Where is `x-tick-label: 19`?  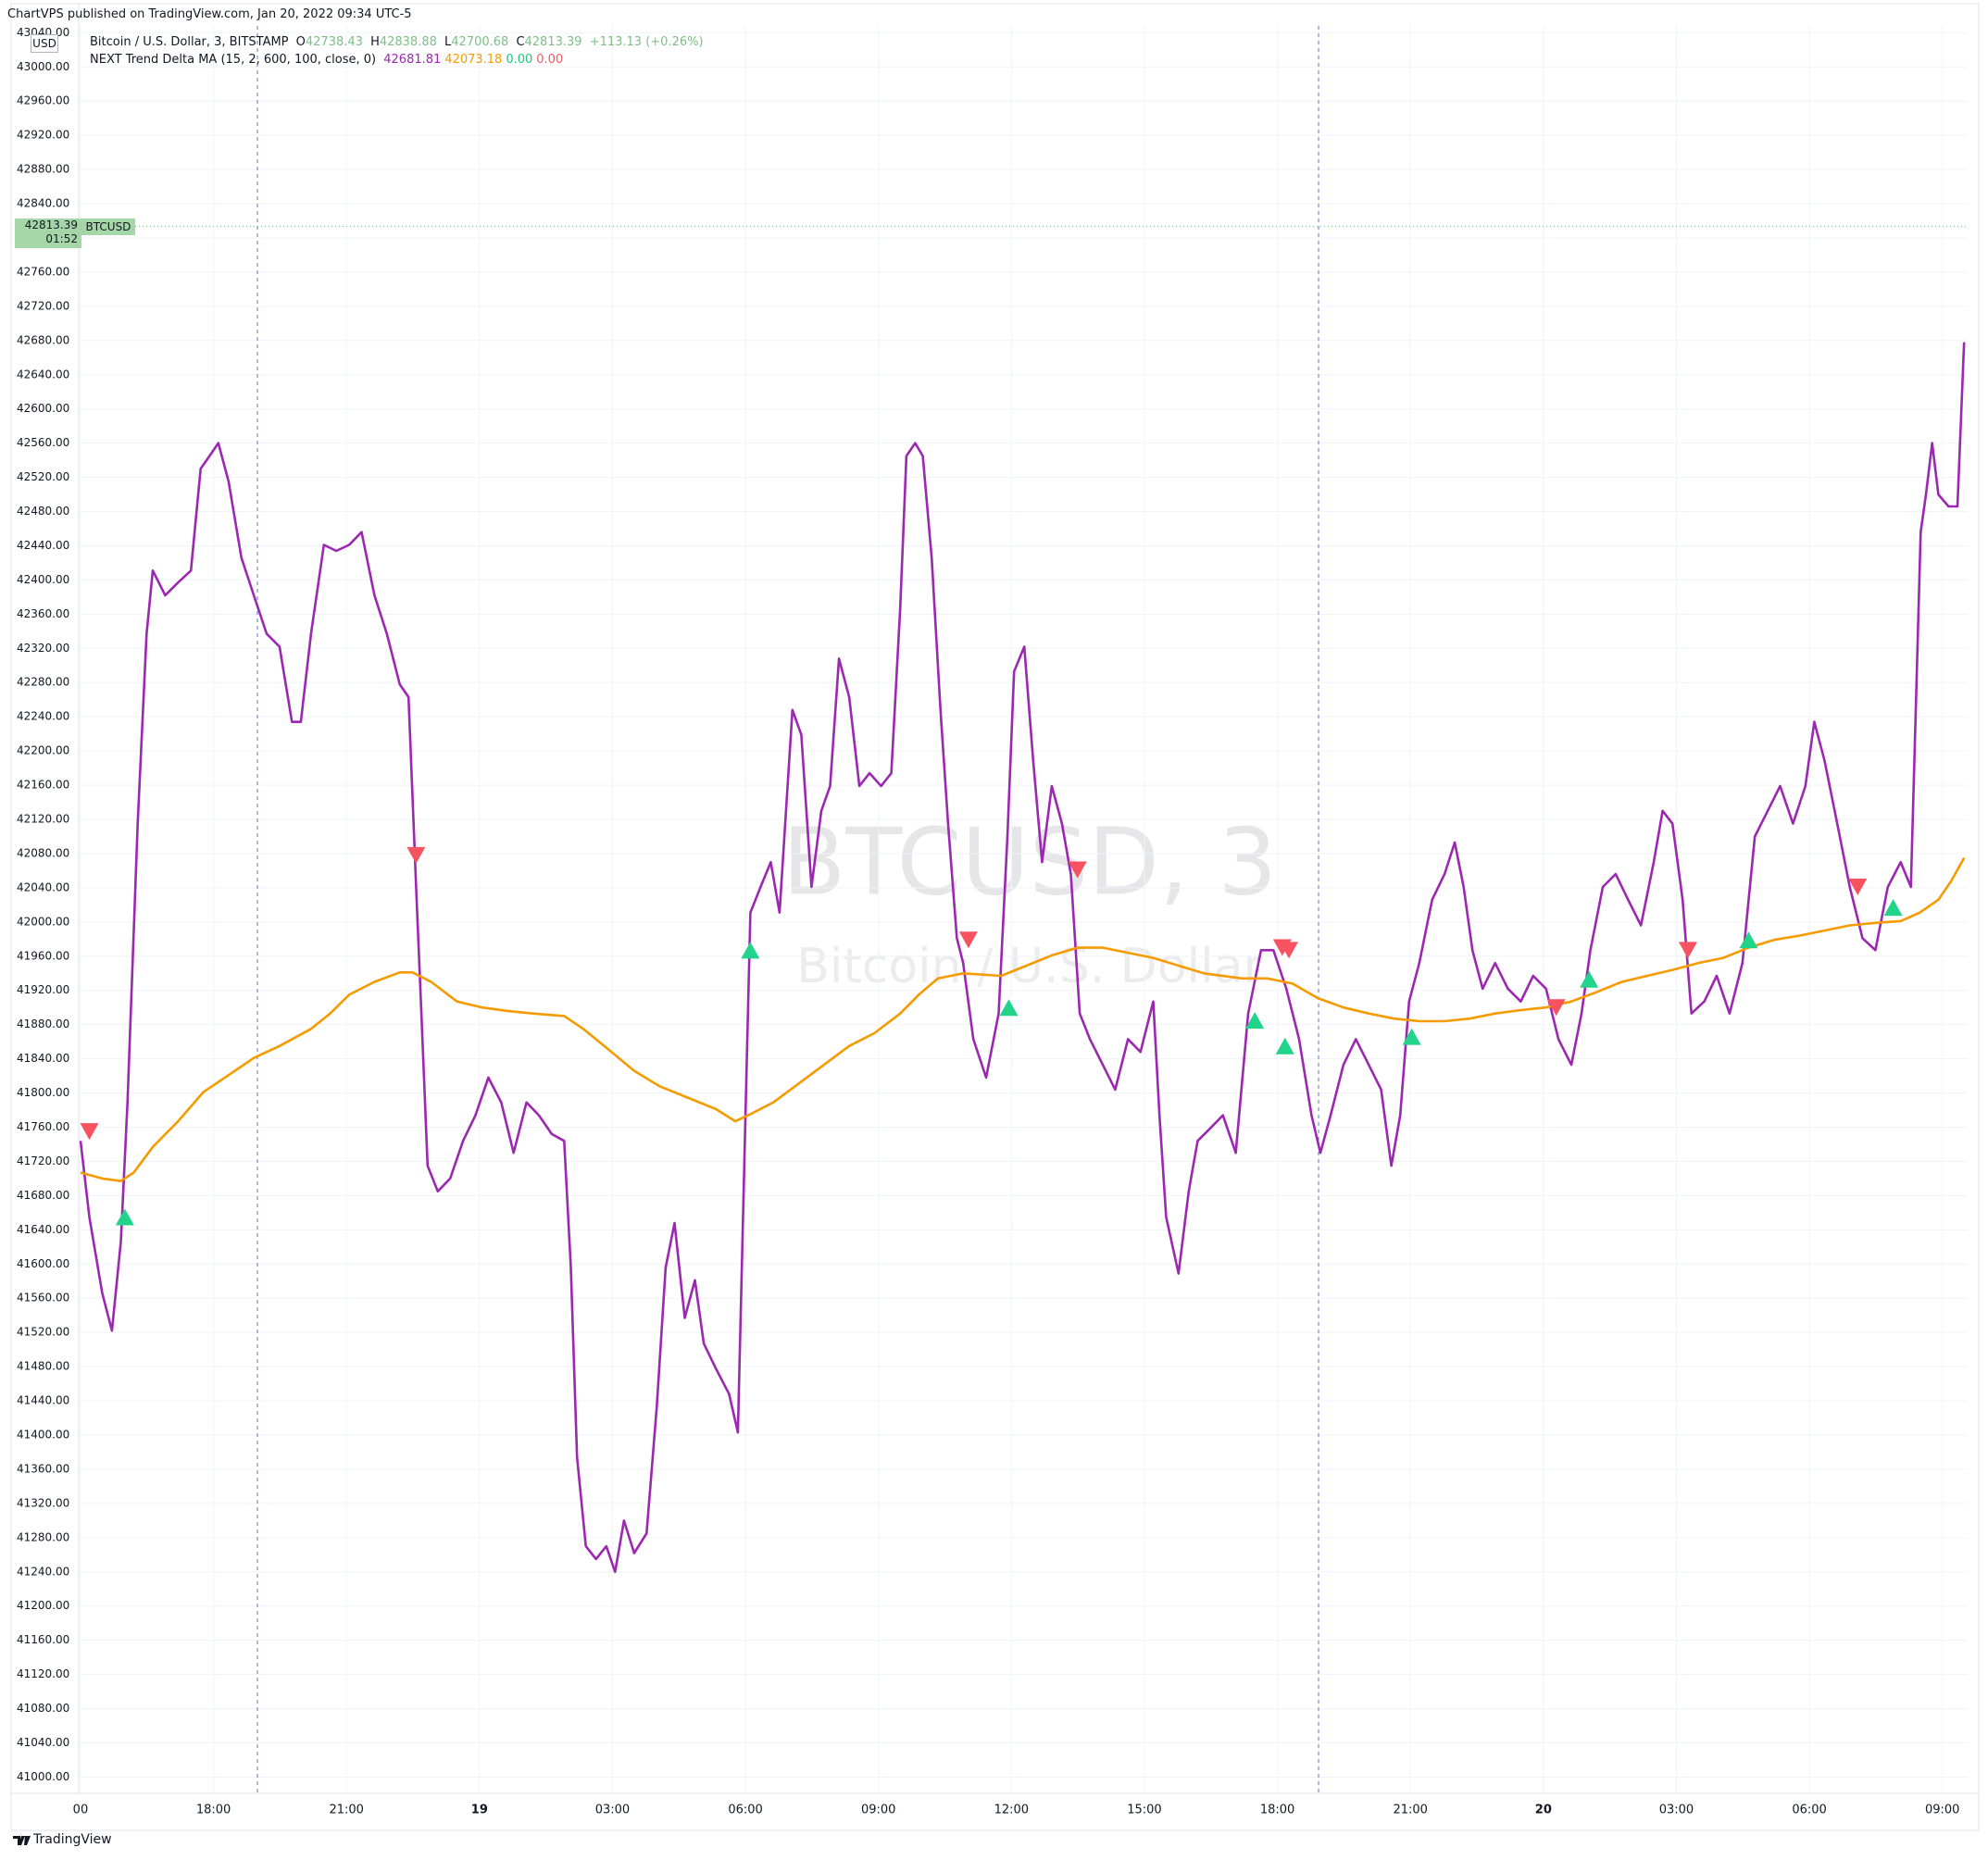
x-tick-label: 19 is located at coordinates (479, 1810).